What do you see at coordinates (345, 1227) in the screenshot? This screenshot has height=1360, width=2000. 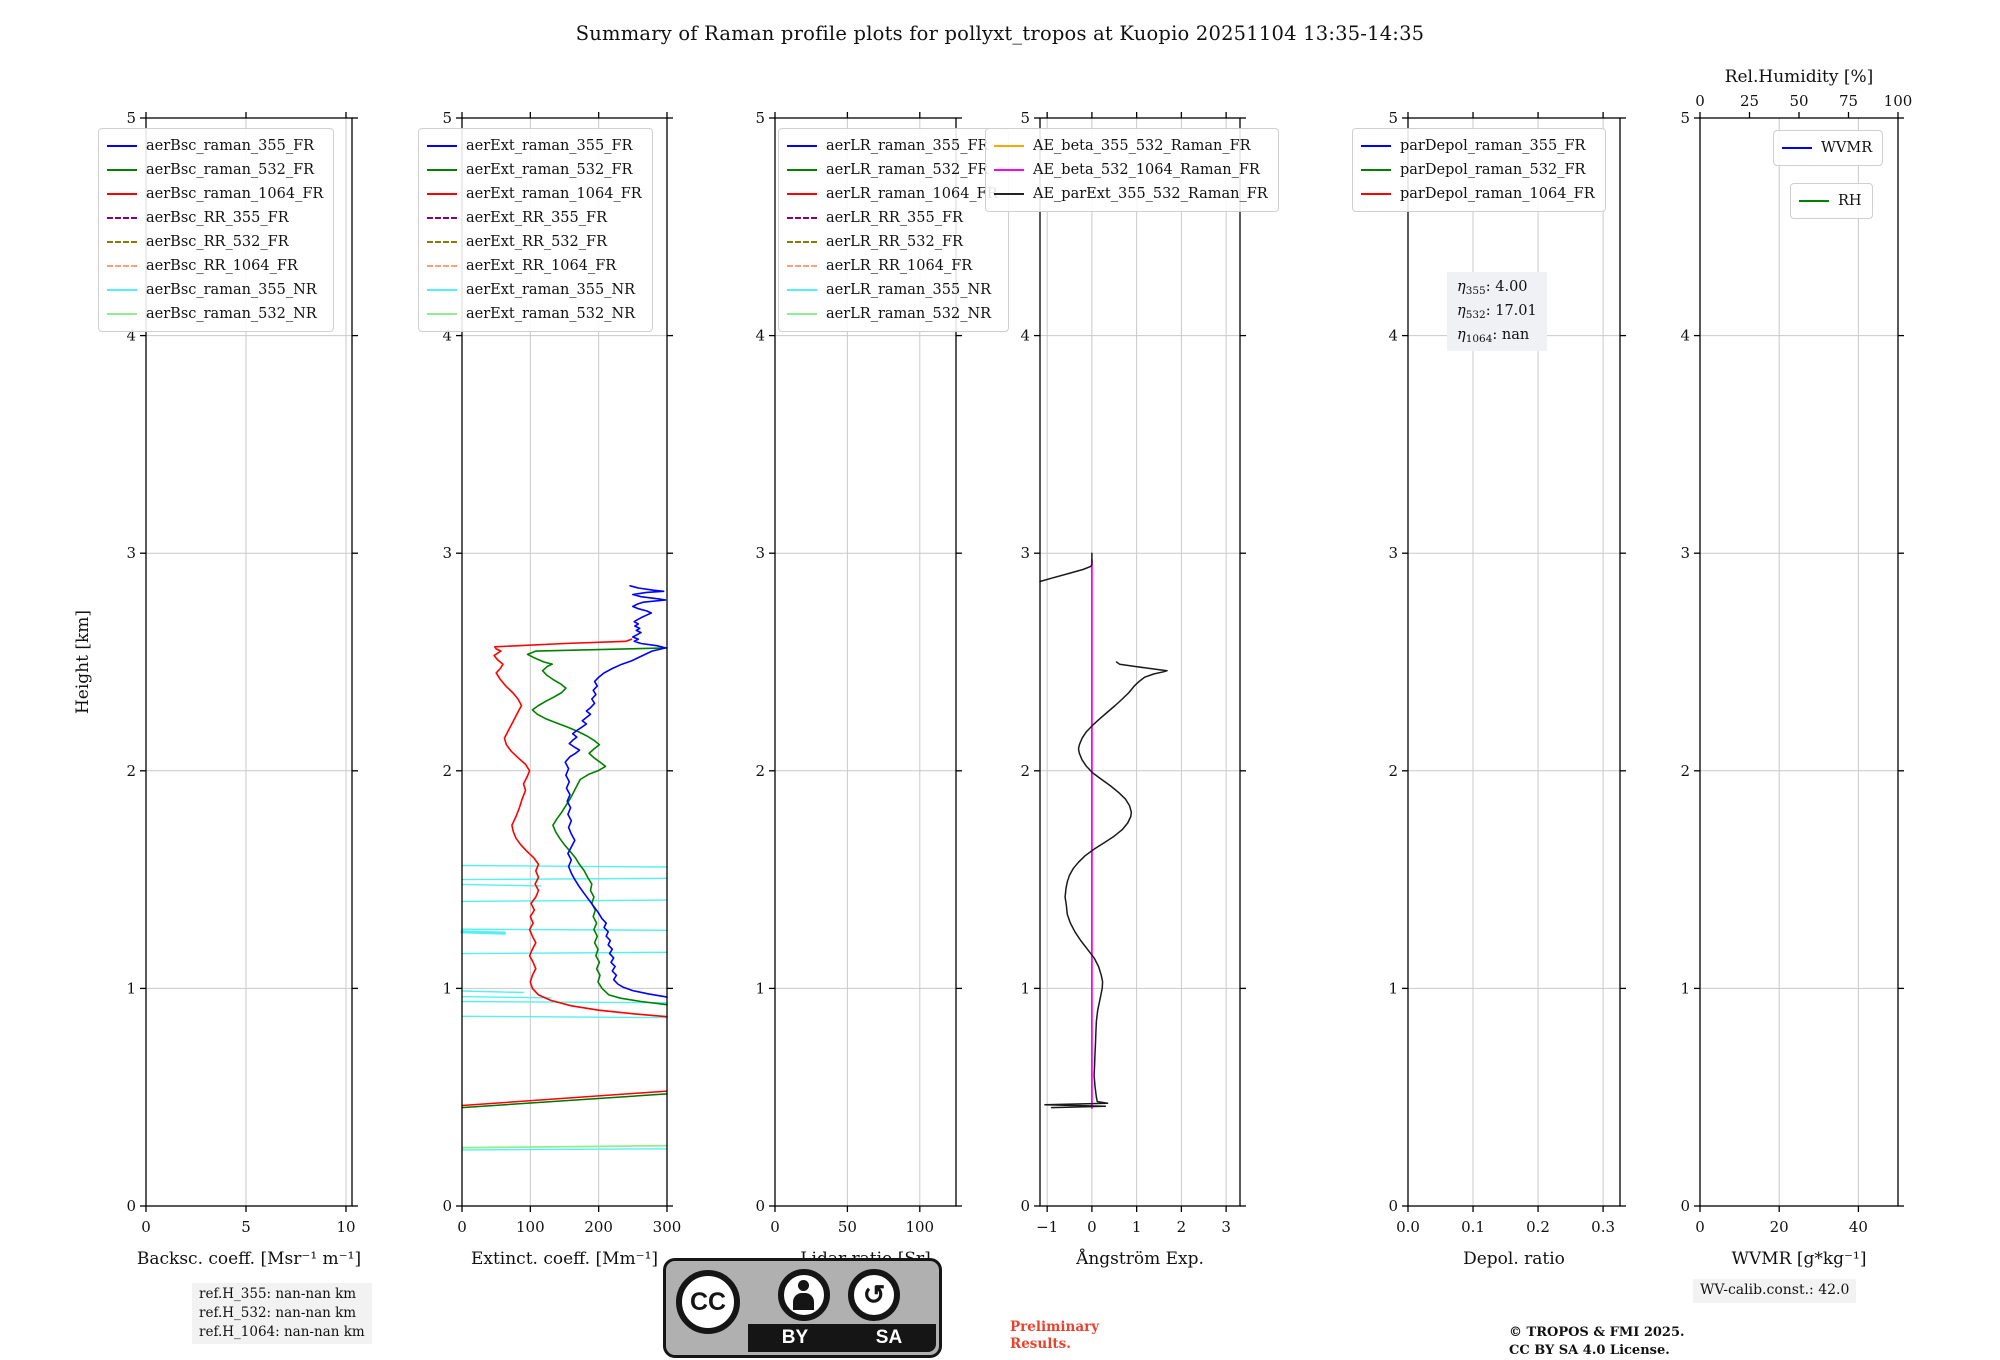 I see `x-tick-label: 10` at bounding box center [345, 1227].